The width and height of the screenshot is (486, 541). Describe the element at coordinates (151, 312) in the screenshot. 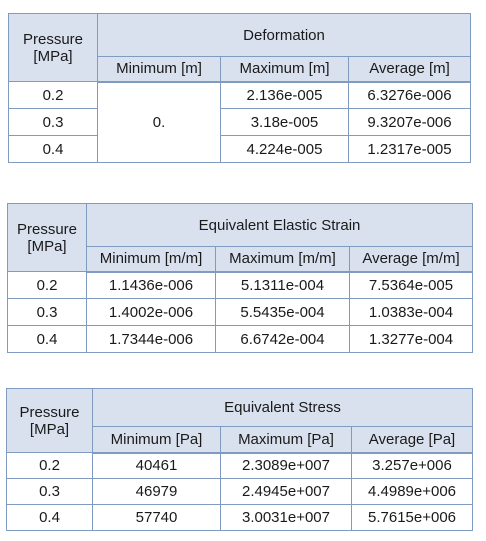

I see `min-cell: 1.4002e-006` at that location.